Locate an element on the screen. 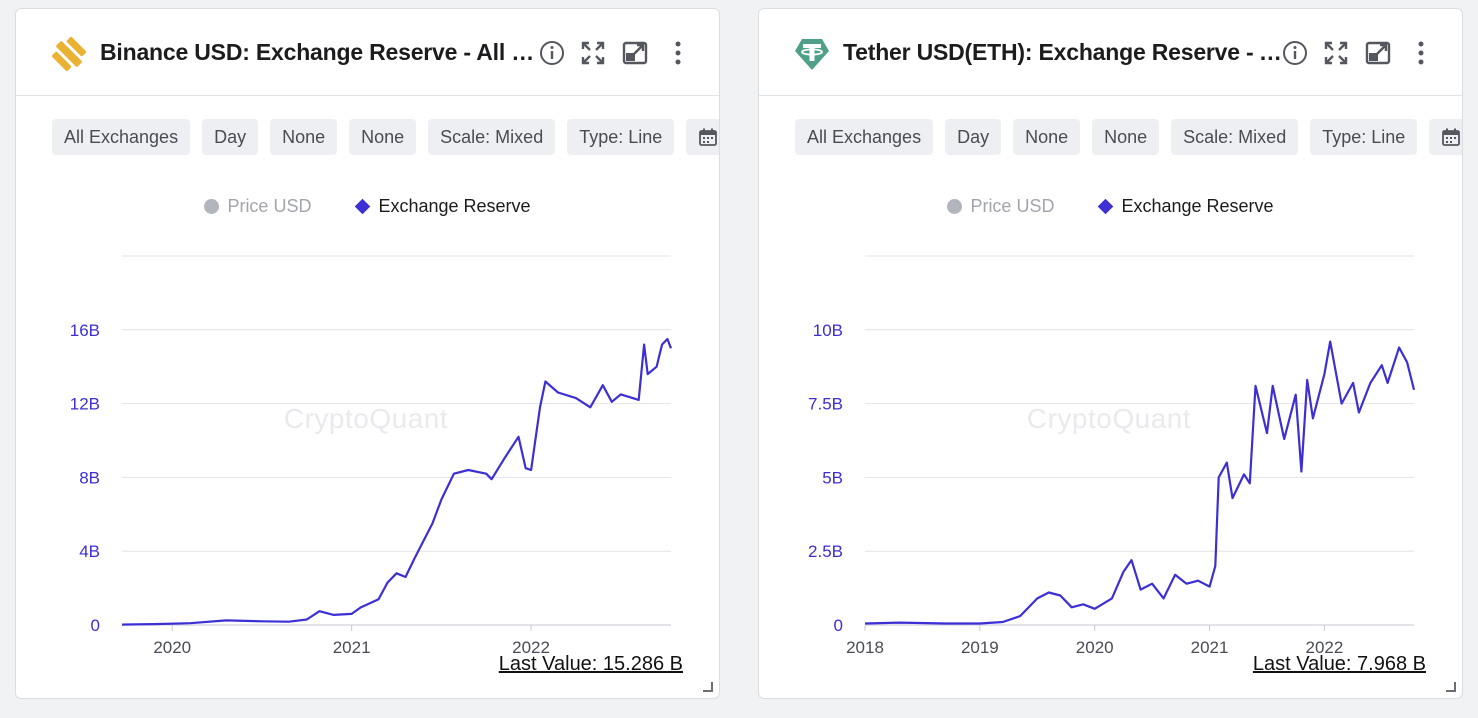 This screenshot has height=718, width=1478. y-tick-label: 8B is located at coordinates (89, 477).